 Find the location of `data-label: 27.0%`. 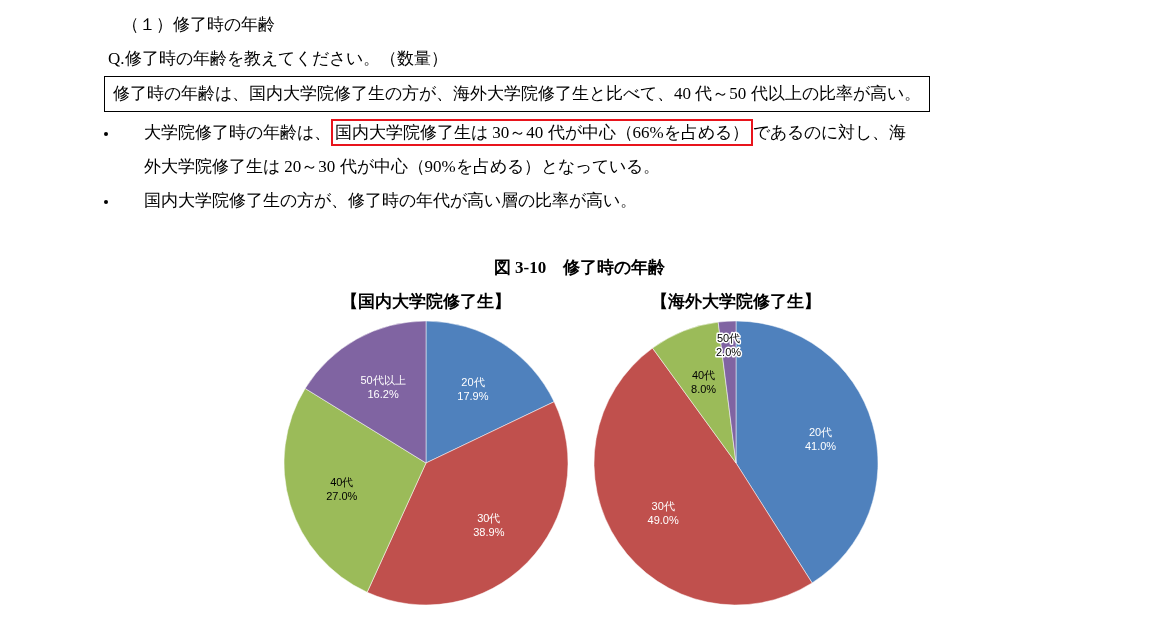

data-label: 27.0% is located at coordinates (342, 496).